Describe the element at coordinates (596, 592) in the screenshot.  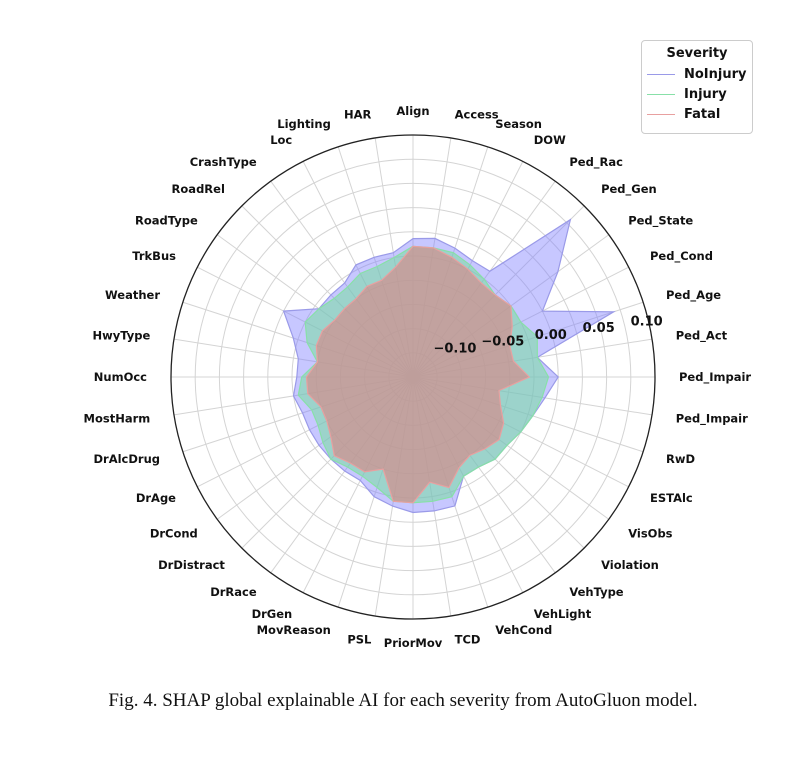
I see `axis-label-16: VehType` at that location.